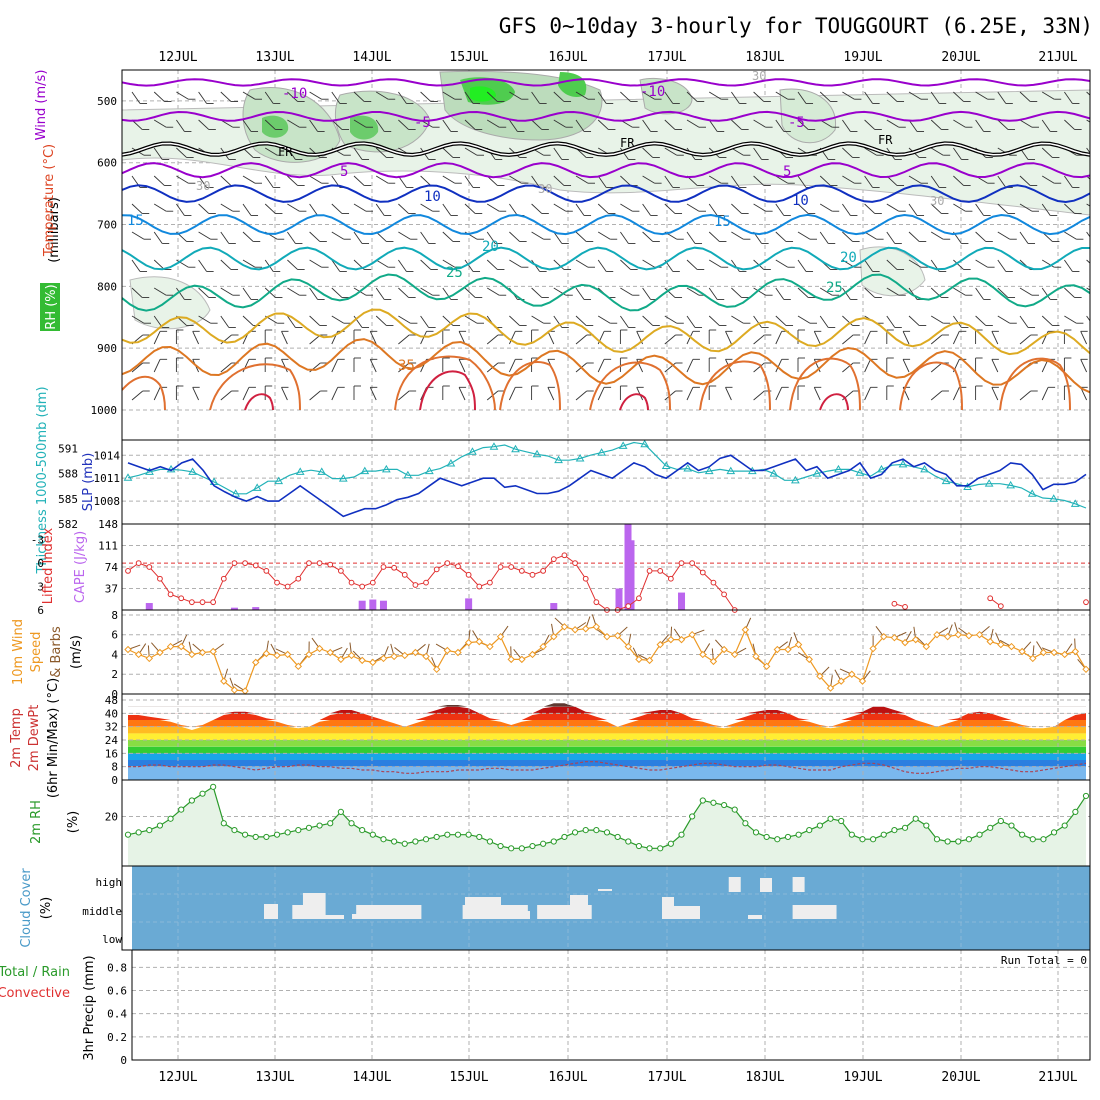 The width and height of the screenshot is (1100, 1100). What do you see at coordinates (53, 738) in the screenshot?
I see `temp2m-unit-label: (6hr Min/Max) (°C)` at bounding box center [53, 738].